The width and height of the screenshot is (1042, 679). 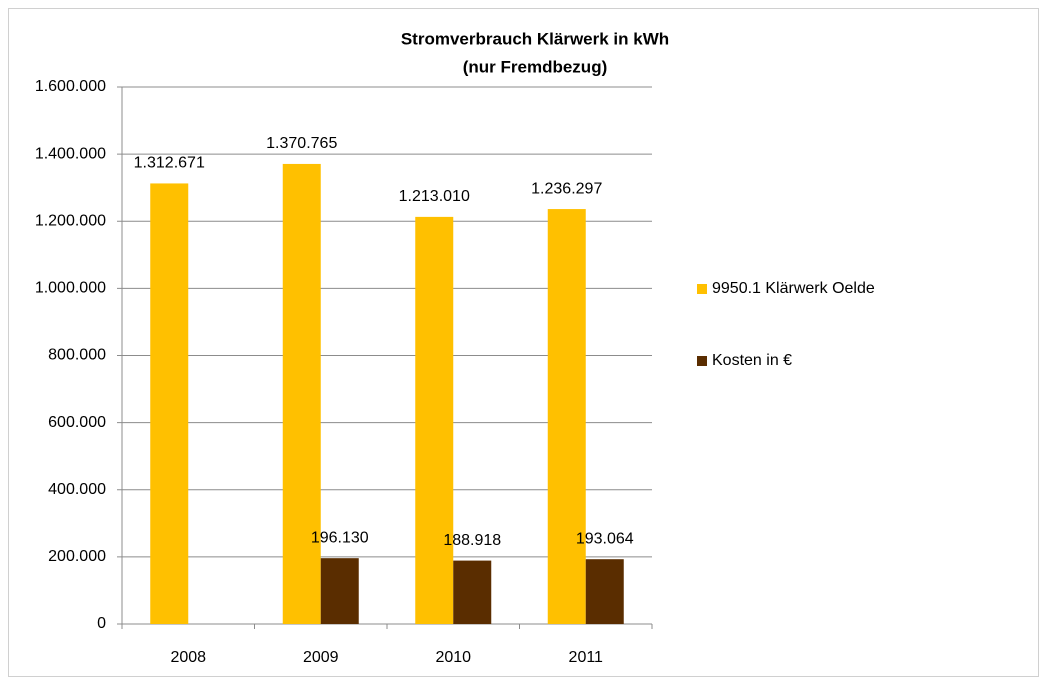 What do you see at coordinates (169, 163) in the screenshot?
I see `data-label: 1.312.671` at bounding box center [169, 163].